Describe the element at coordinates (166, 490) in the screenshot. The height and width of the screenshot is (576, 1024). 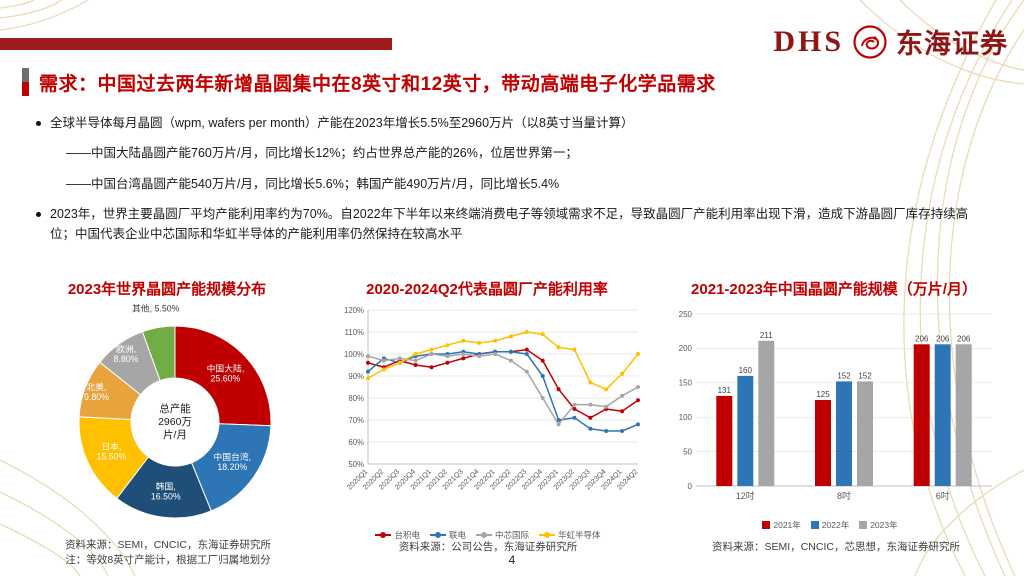
I see `svg-text:韩国,16.50%: 韩国, 16.50%` at that location.